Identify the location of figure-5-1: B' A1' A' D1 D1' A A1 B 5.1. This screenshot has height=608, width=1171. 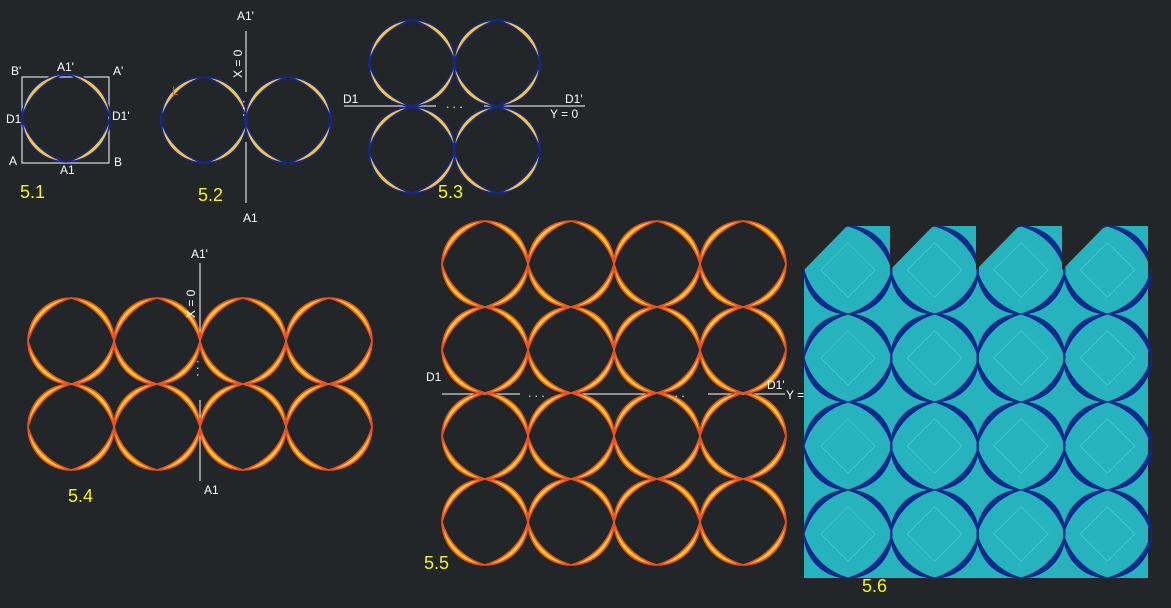
(68, 131).